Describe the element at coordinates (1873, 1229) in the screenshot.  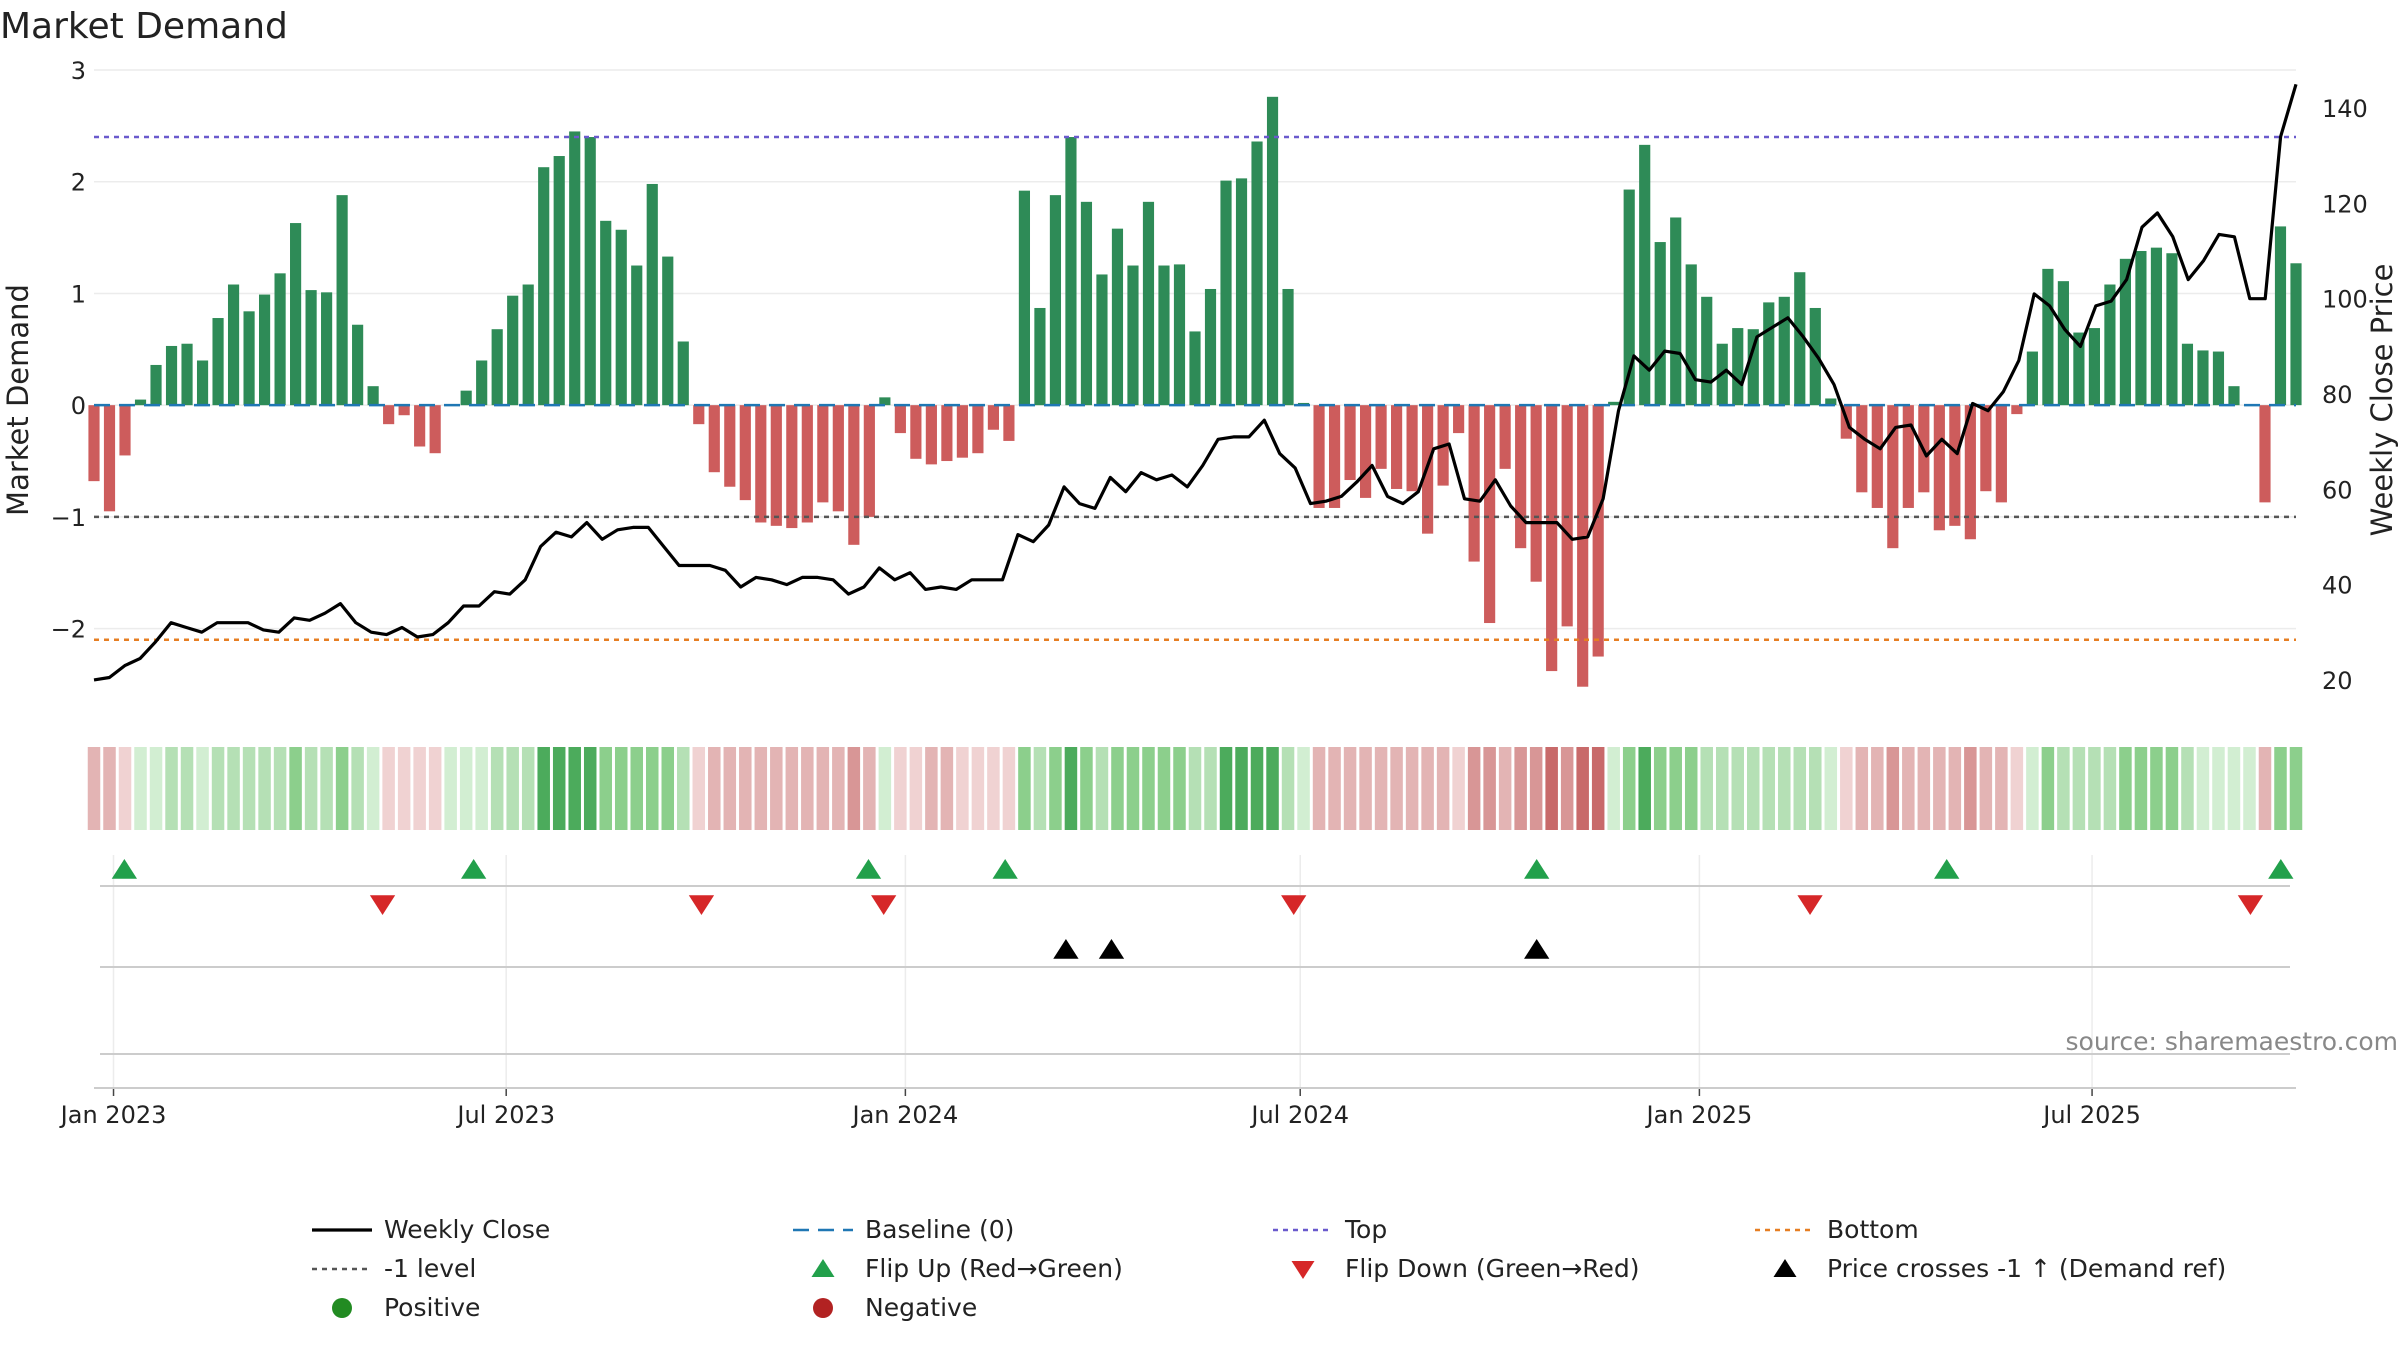
I see `legend-label: Bottom` at that location.